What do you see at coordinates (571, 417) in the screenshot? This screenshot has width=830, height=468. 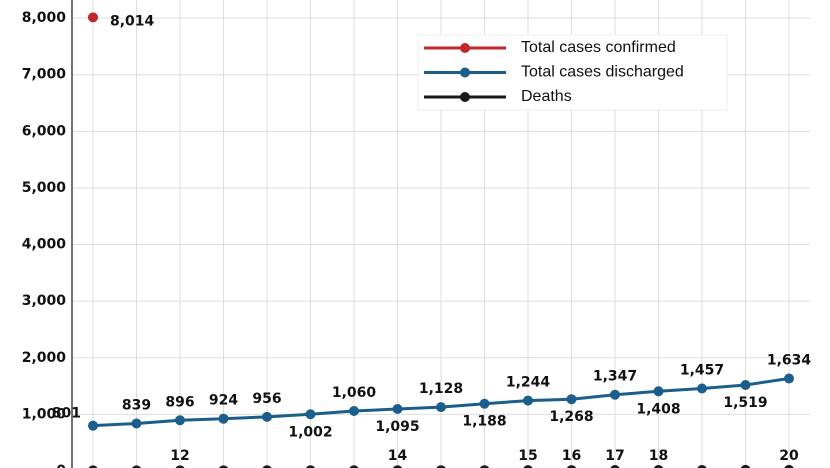 I see `data-label: 1,268` at bounding box center [571, 417].